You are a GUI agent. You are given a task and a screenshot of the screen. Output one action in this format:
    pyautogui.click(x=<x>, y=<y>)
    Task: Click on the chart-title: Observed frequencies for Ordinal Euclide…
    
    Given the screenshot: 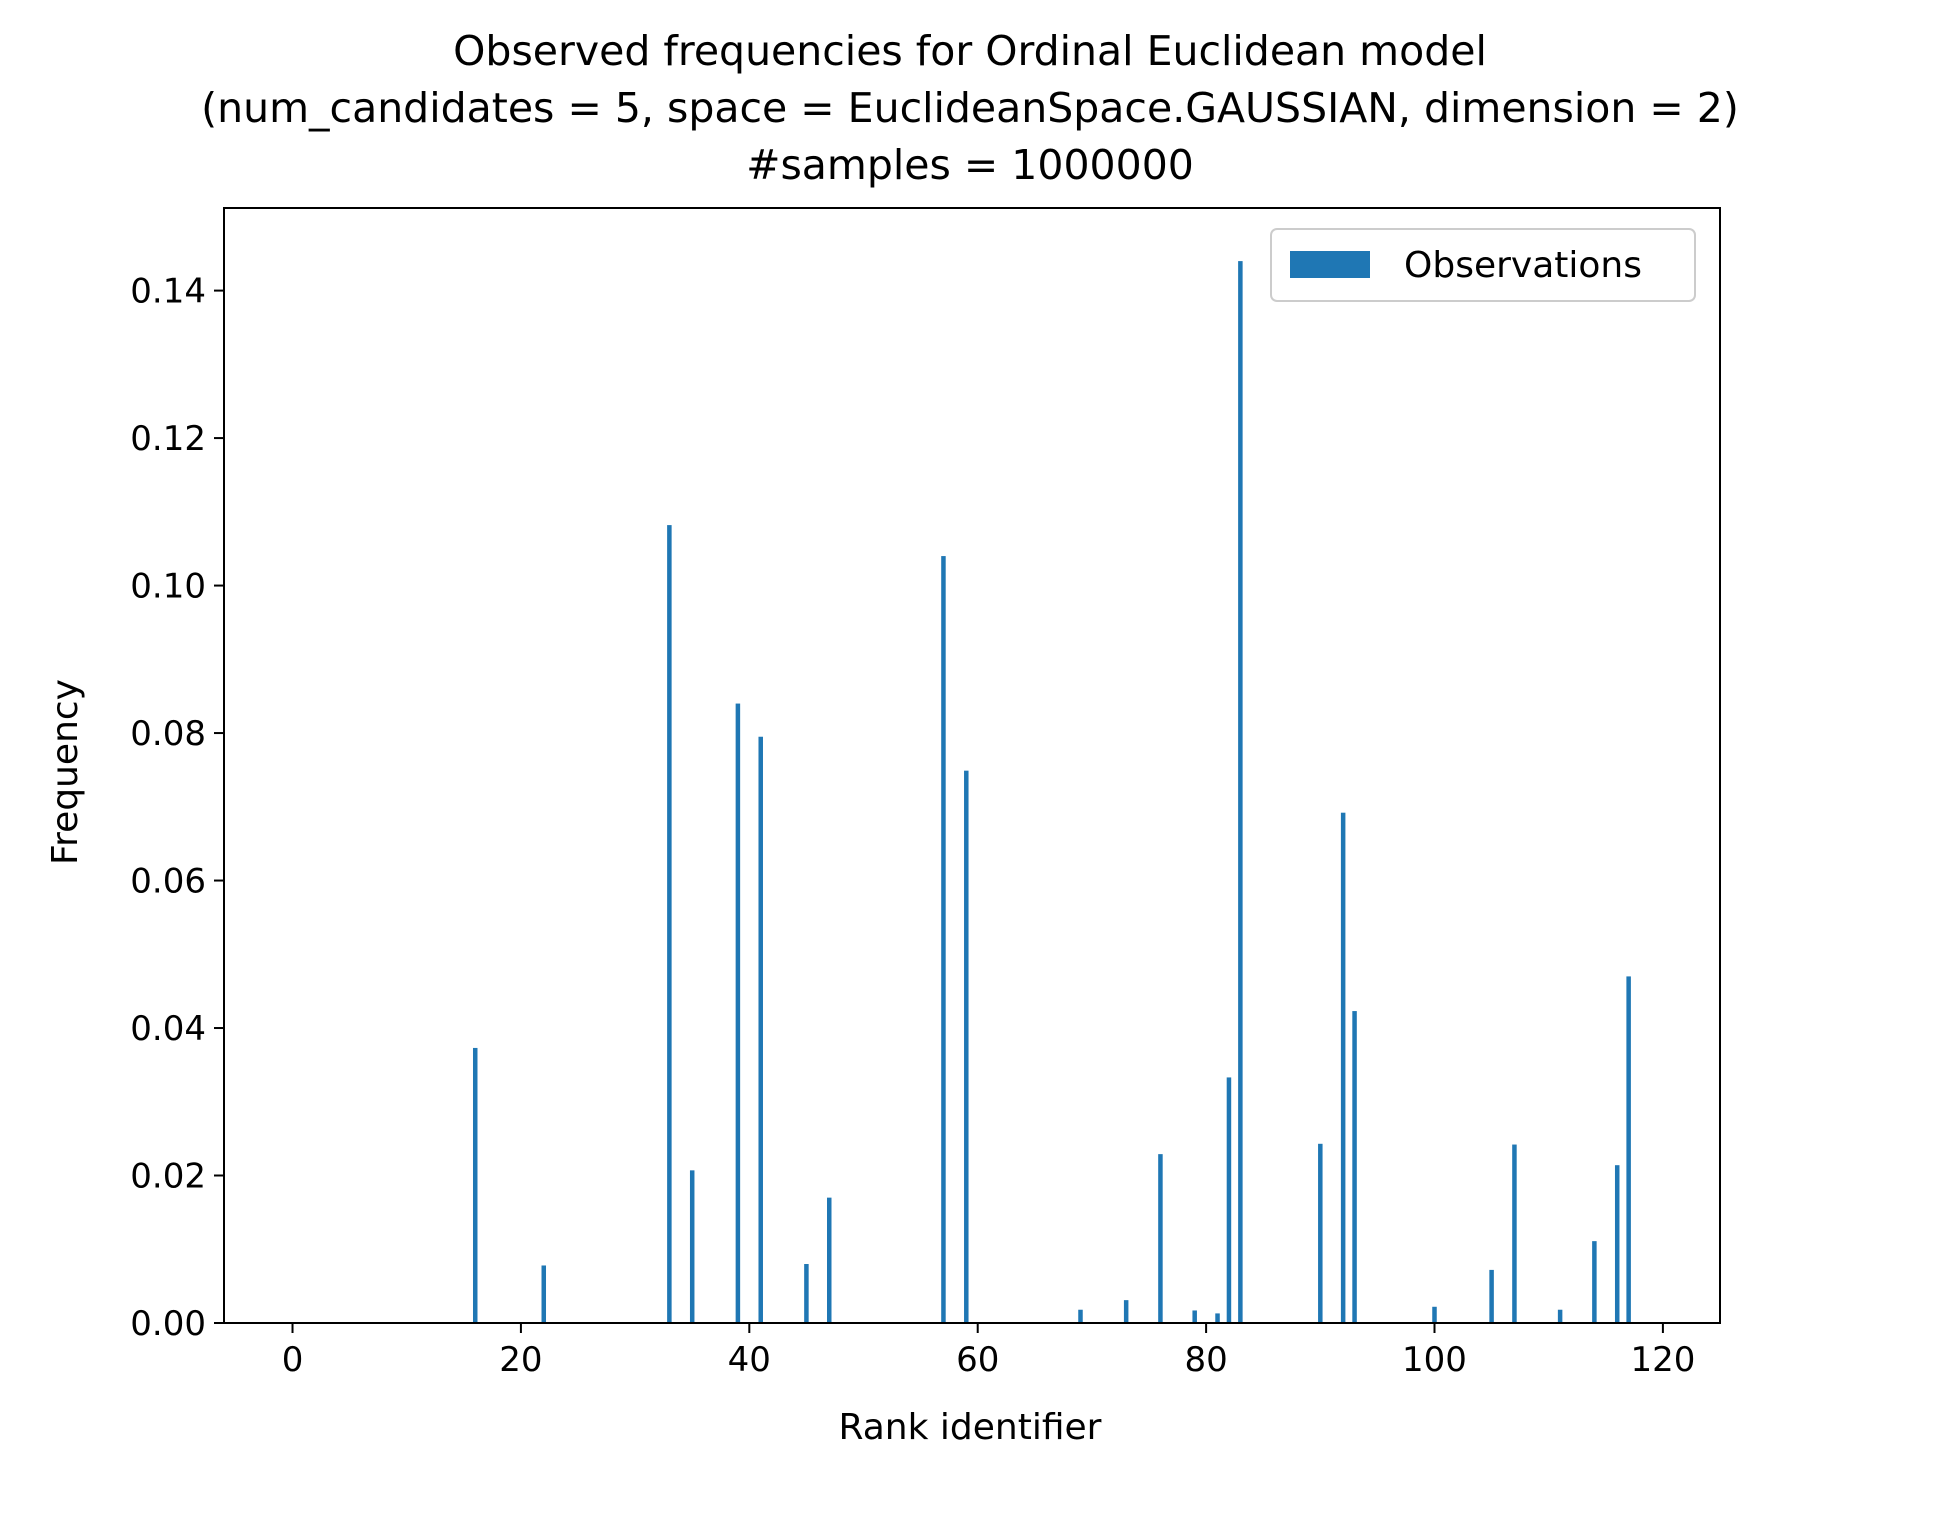 What is the action you would take?
    pyautogui.click(x=970, y=108)
    